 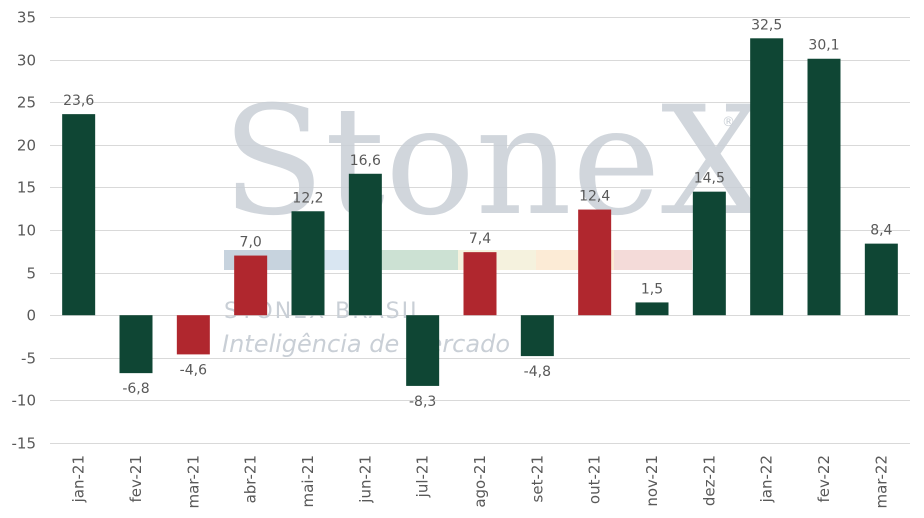 What do you see at coordinates (881, 231) in the screenshot?
I see `data-label: 8,4` at bounding box center [881, 231].